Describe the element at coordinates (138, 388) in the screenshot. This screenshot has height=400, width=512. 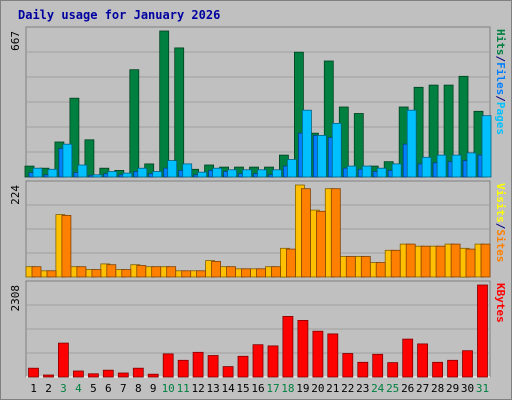
I see `x-tick-label-day-8: 8` at that location.